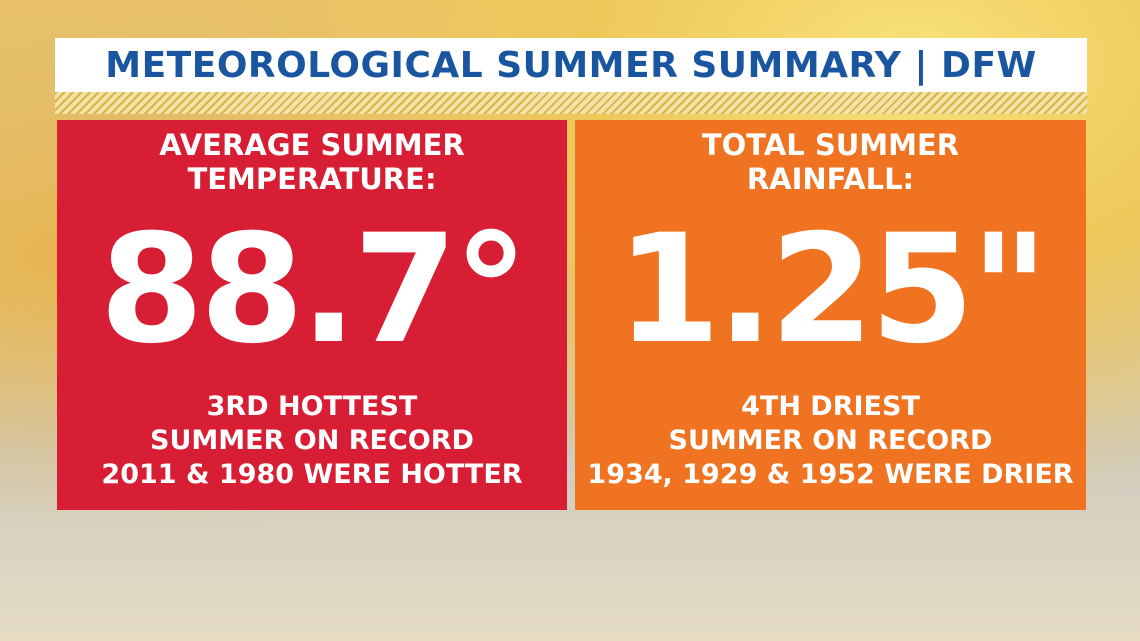 The height and width of the screenshot is (641, 1140). Describe the element at coordinates (830, 179) in the screenshot. I see `label-line: RAINFALL:` at that location.